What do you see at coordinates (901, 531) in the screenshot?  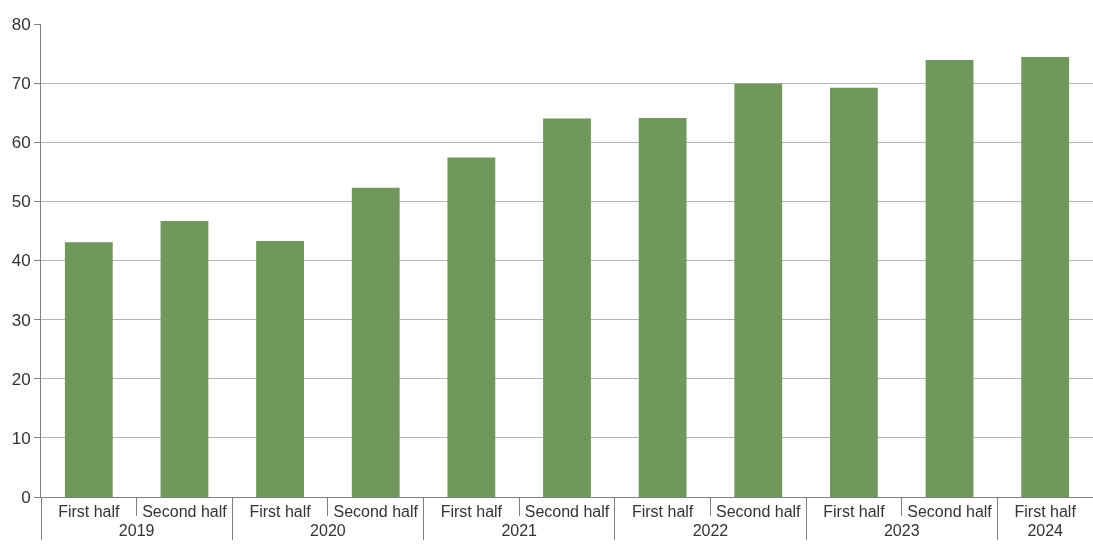 I see `text: 2023` at bounding box center [901, 531].